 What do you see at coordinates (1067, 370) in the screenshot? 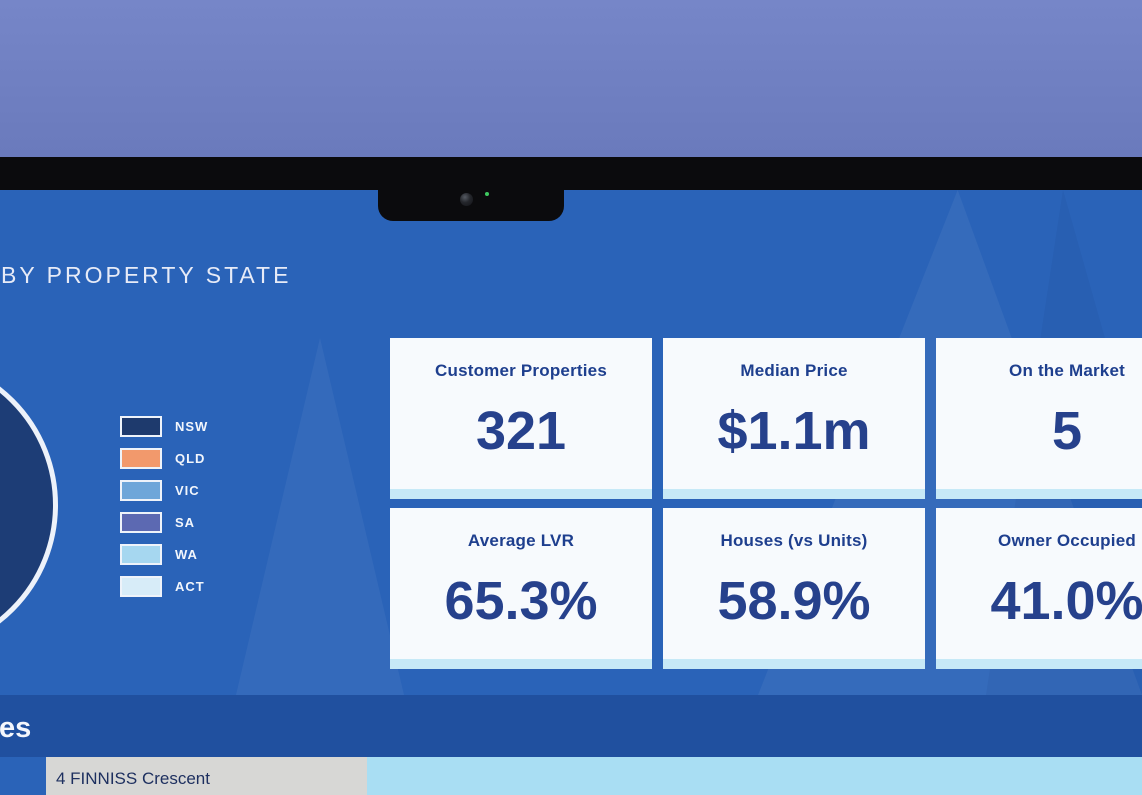
I see `stat-card-label: On the Market` at bounding box center [1067, 370].